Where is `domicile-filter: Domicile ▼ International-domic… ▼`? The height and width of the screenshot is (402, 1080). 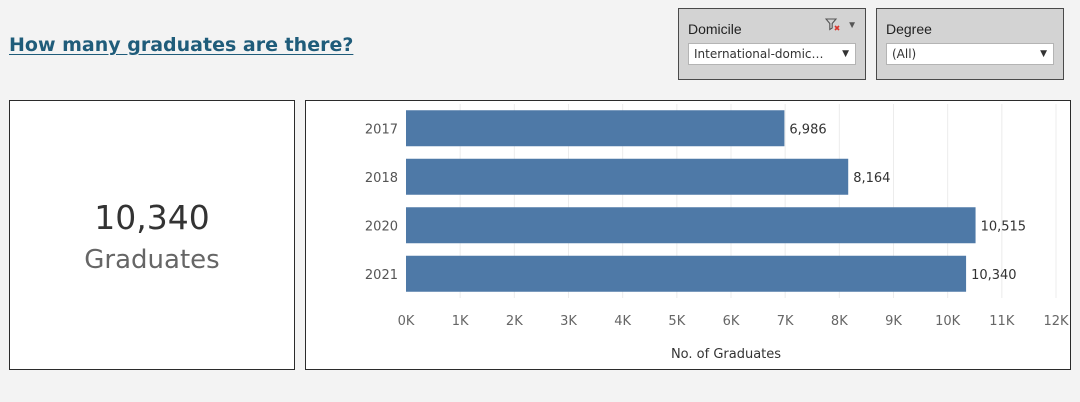
domicile-filter: Domicile ▼ International-domic… ▼ is located at coordinates (772, 44).